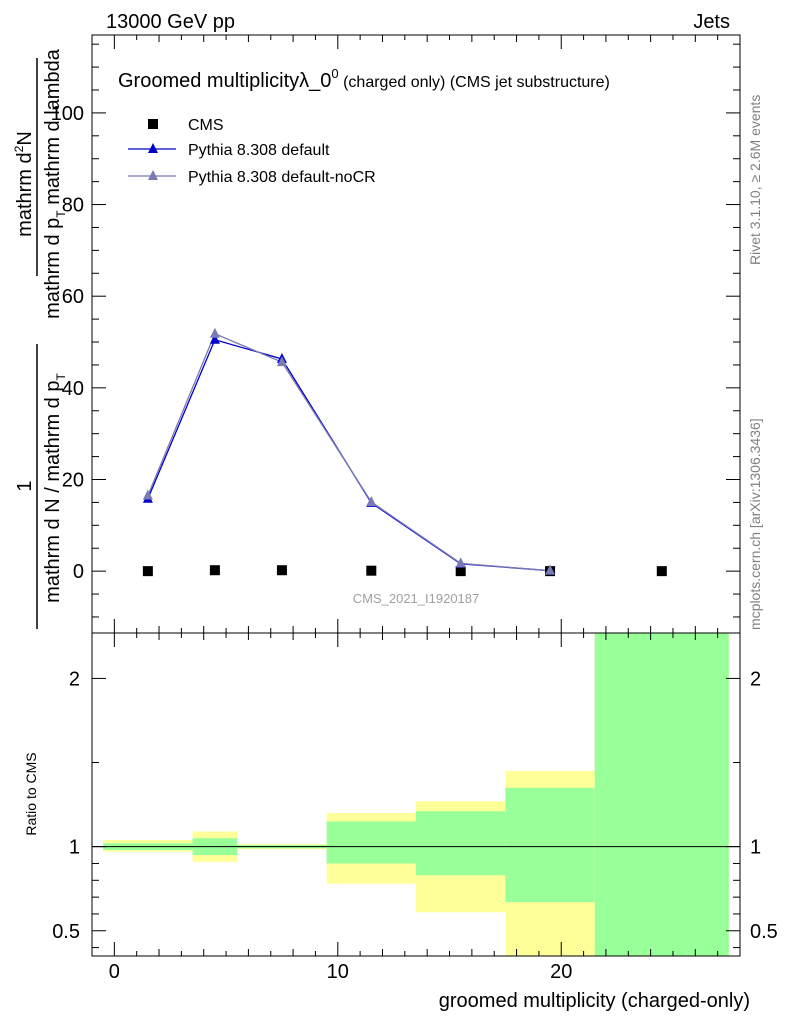 This screenshot has height=1024, width=786. Describe the element at coordinates (224, 81) in the screenshot. I see `plot-title-main: Groomed multiplicityλ_0` at that location.